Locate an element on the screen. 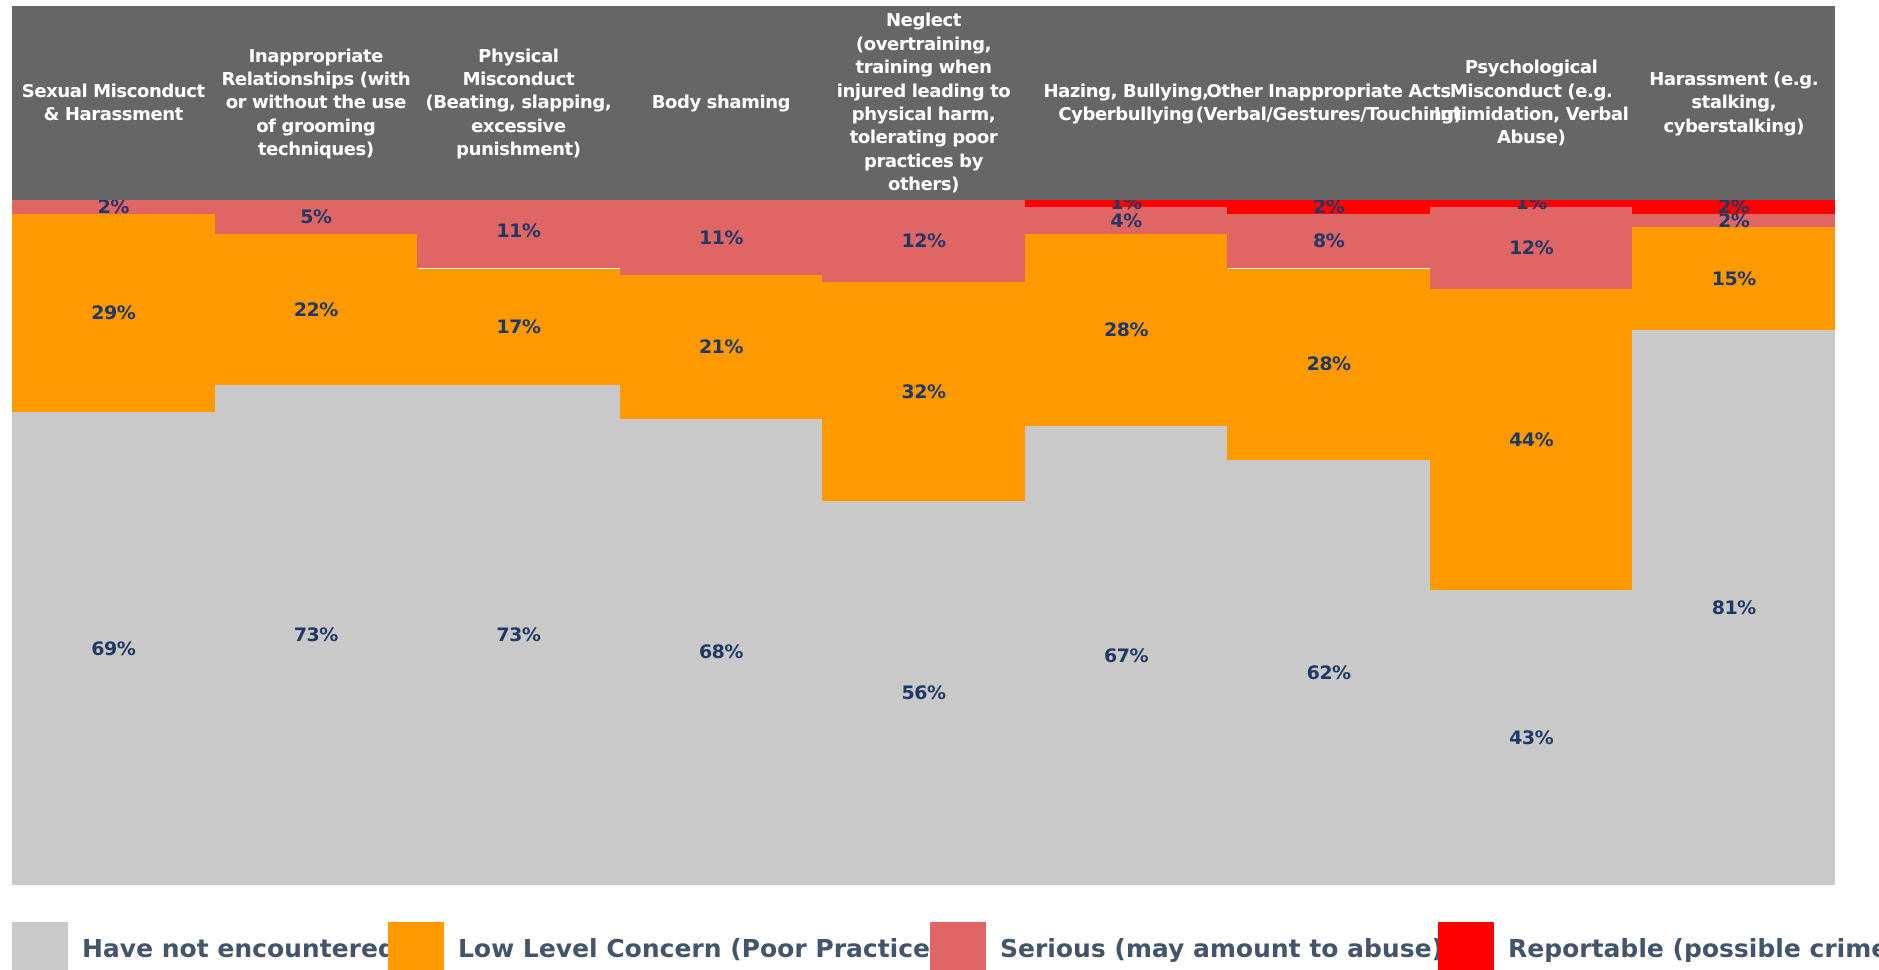 This screenshot has width=1879, height=970. category-label: Hazing, Bullying, Cyberbullying is located at coordinates (1126, 102).